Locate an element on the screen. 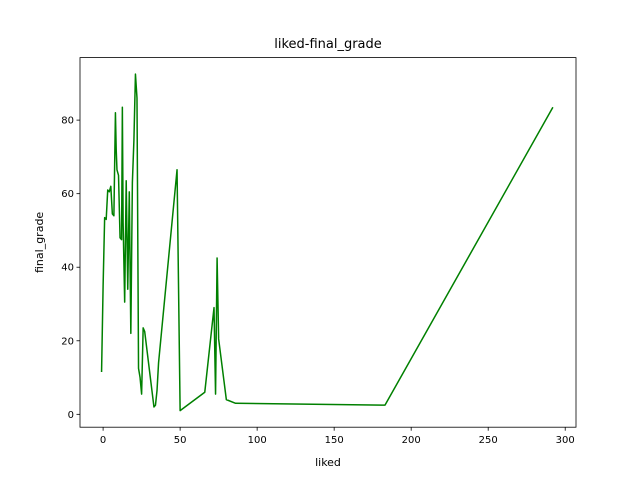 The image size is (640, 480). y-tick-label: 40 is located at coordinates (67, 268).